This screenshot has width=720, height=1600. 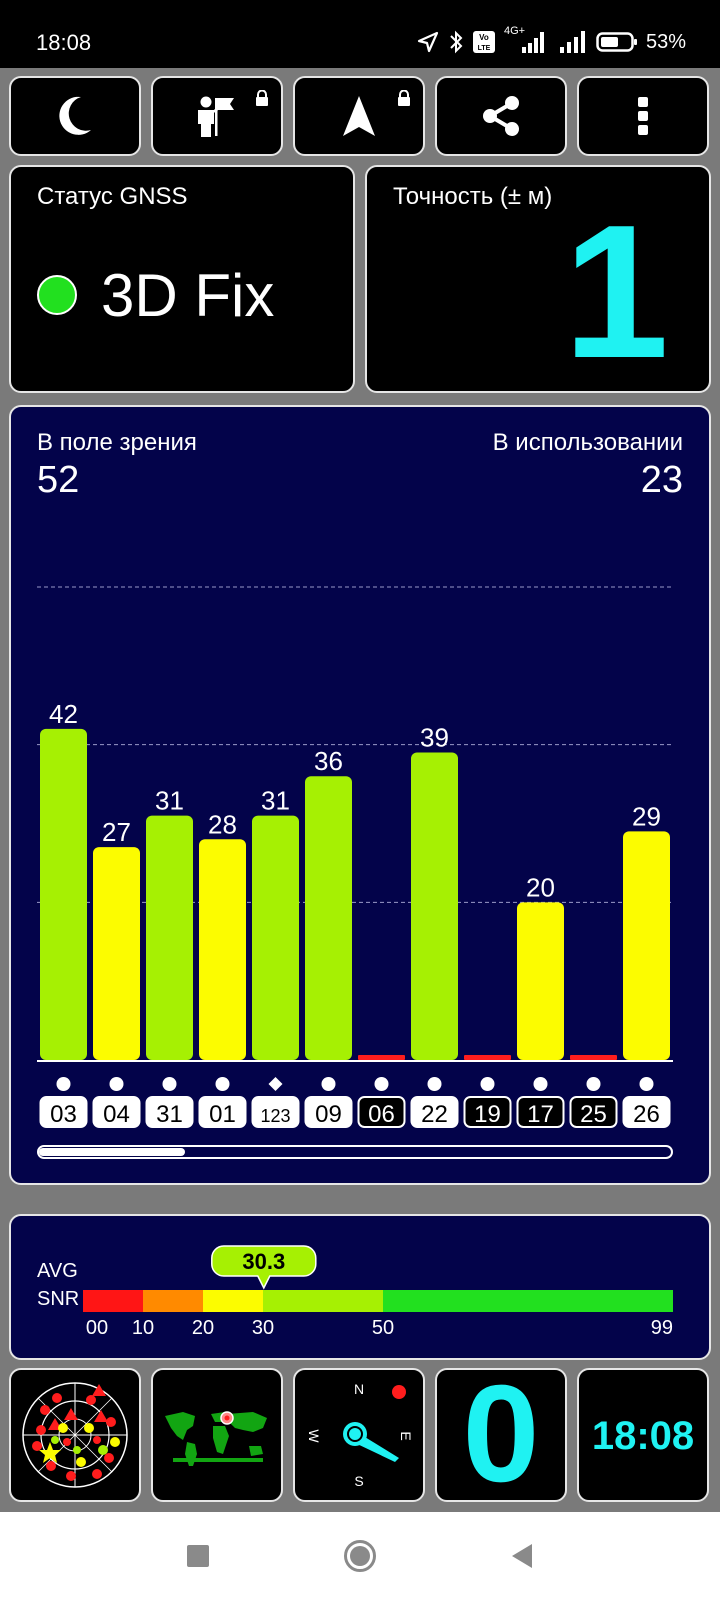 I want to click on accuracy-panel: Точность (± м) 1, so click(x=538, y=279).